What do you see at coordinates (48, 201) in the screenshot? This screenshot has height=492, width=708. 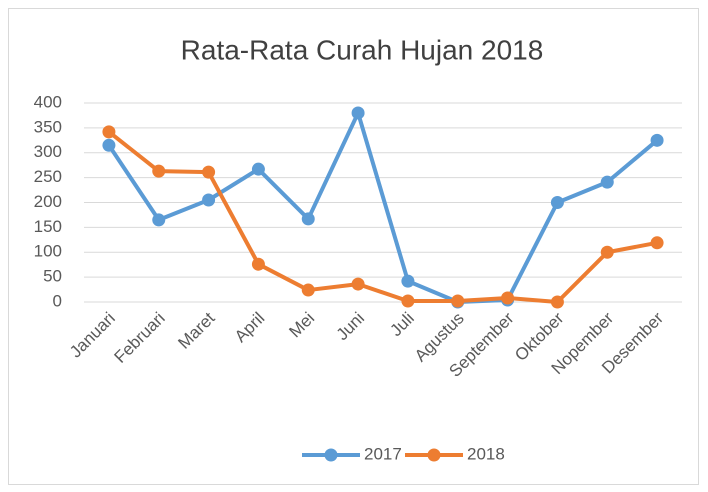 I see `y-tick-label: 200` at bounding box center [48, 201].